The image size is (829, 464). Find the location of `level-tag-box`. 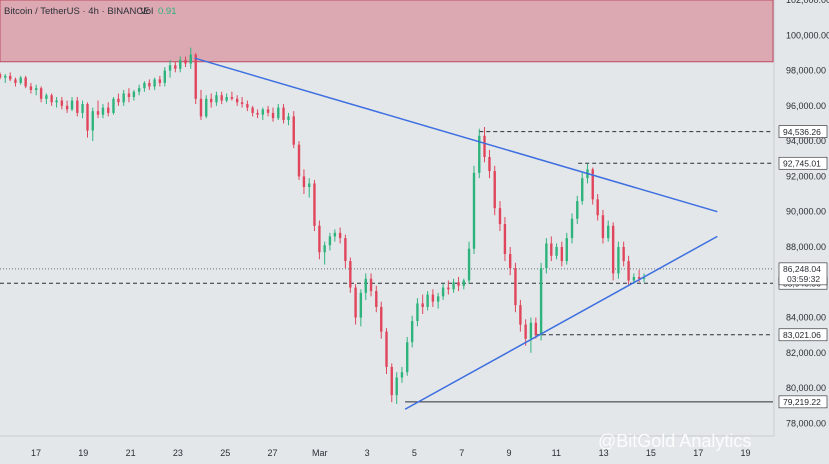

level-tag-box is located at coordinates (803, 163).